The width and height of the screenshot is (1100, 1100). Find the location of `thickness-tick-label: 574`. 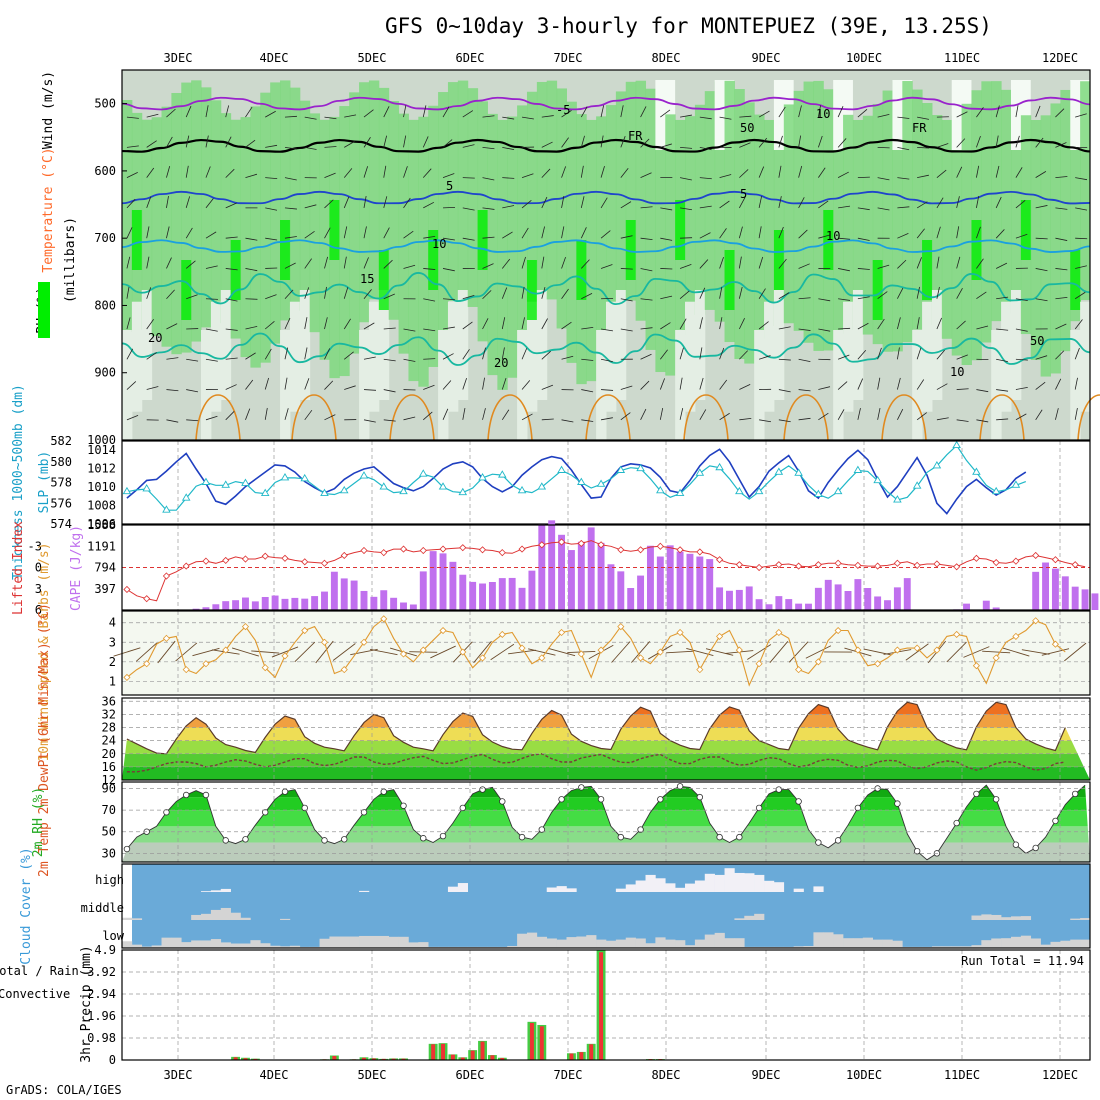

thickness-tick-label: 574 is located at coordinates (61, 524).